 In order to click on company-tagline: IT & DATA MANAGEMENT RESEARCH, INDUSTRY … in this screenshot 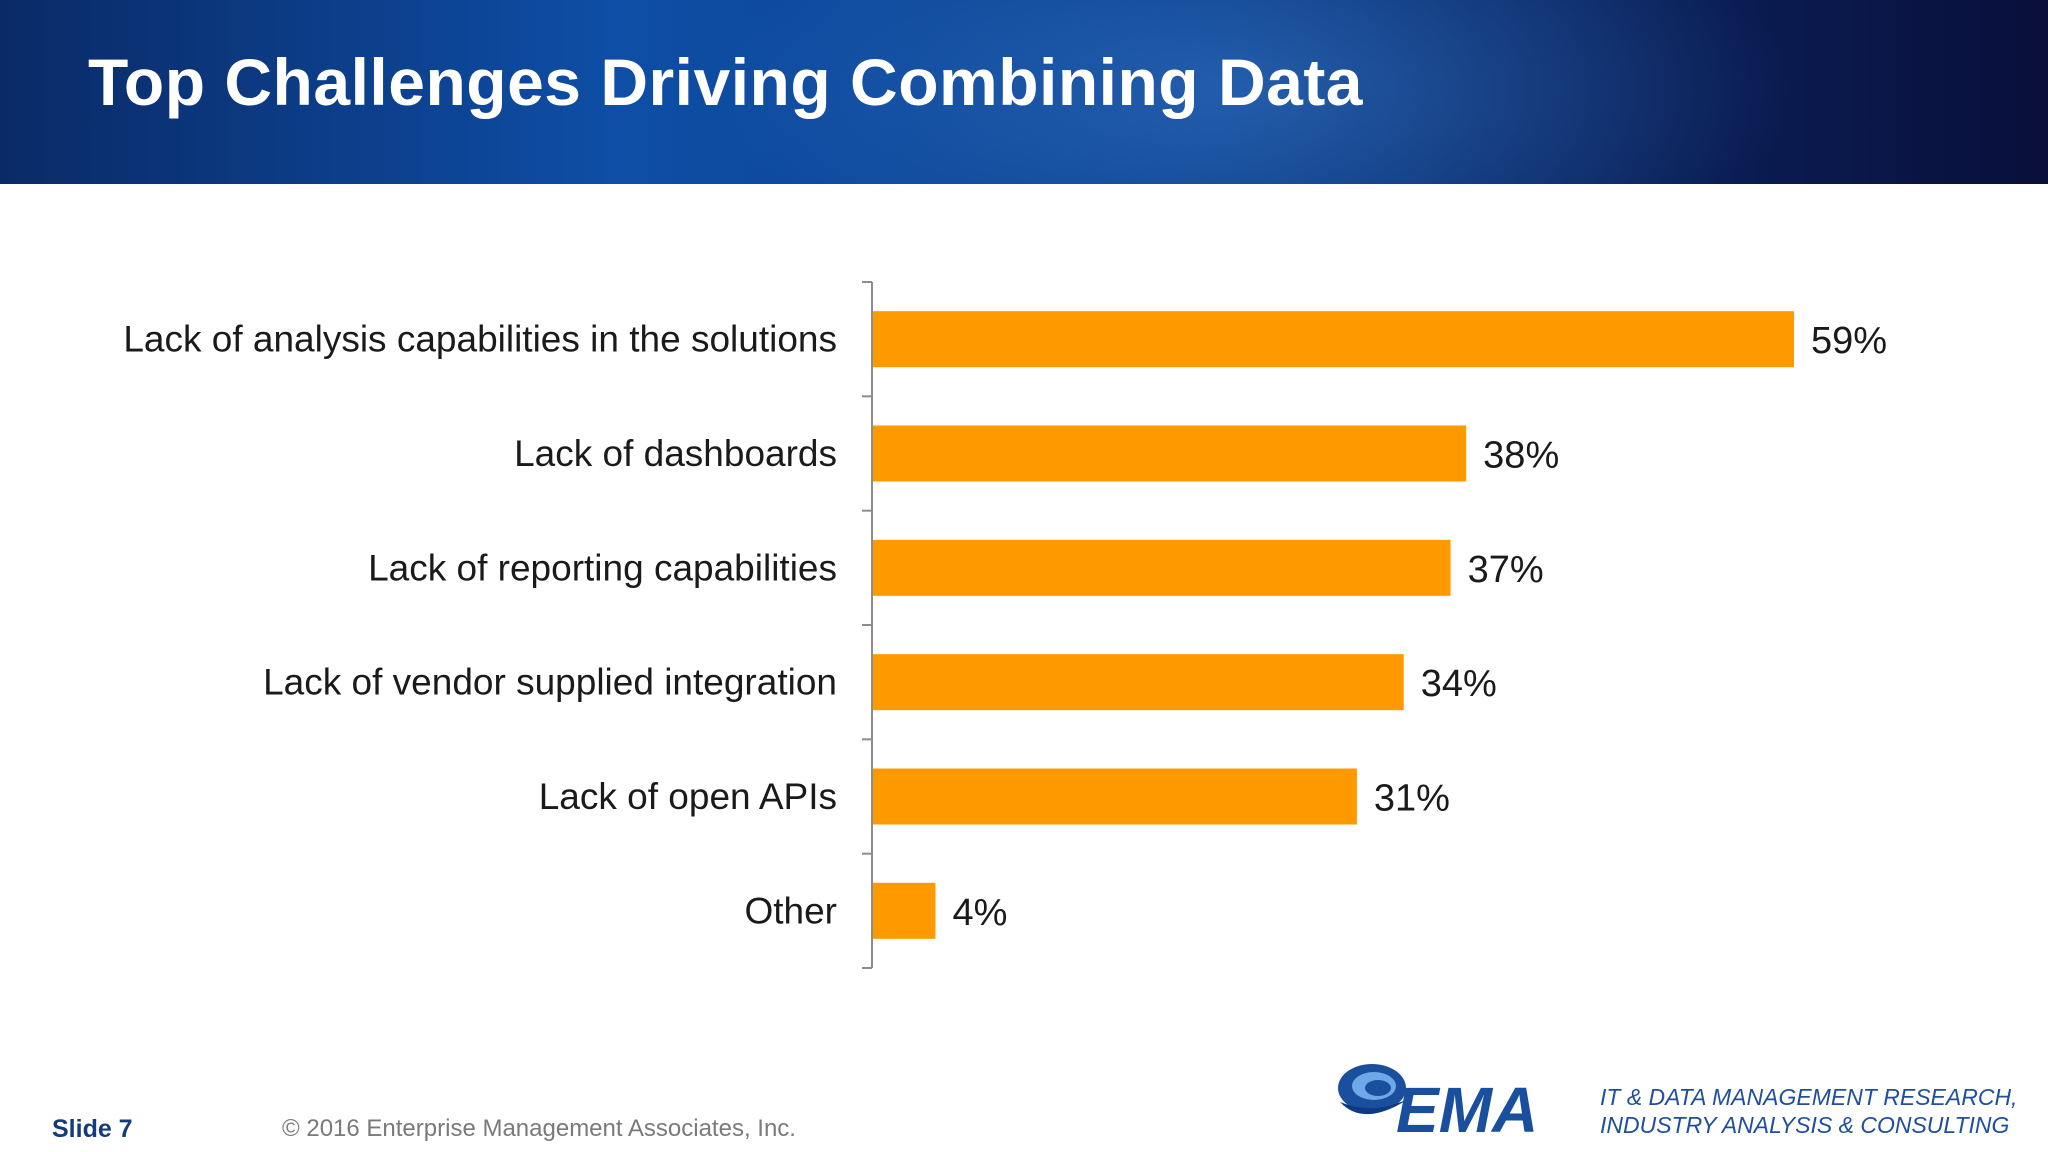, I will do `click(1808, 1111)`.